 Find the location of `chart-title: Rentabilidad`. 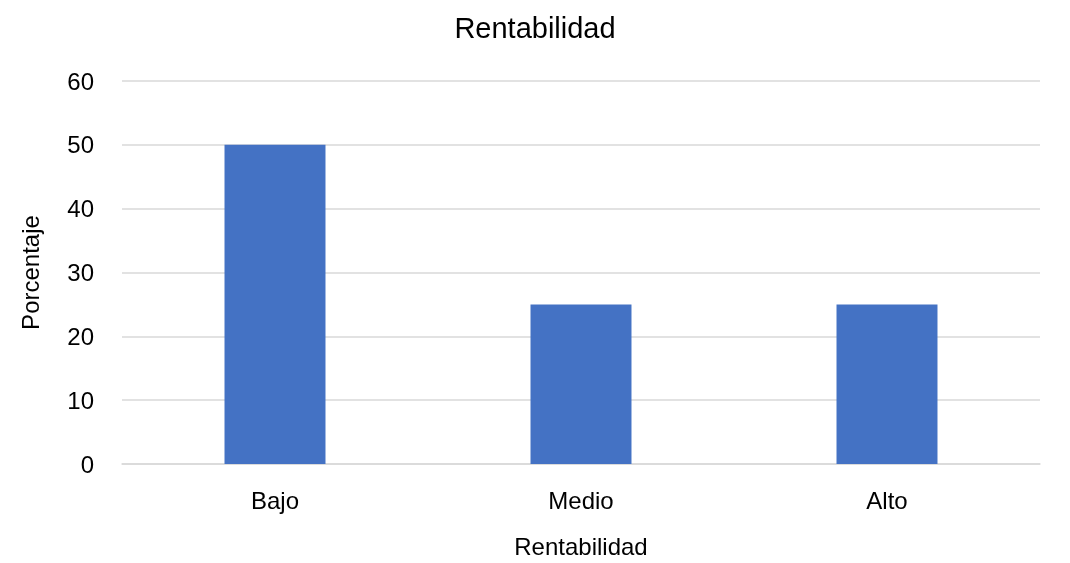

chart-title: Rentabilidad is located at coordinates (535, 27).